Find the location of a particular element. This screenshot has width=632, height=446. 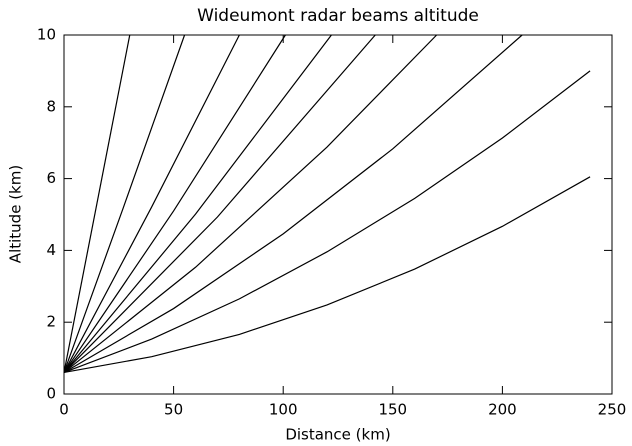

y-tick-label: 10 is located at coordinates (46, 35).